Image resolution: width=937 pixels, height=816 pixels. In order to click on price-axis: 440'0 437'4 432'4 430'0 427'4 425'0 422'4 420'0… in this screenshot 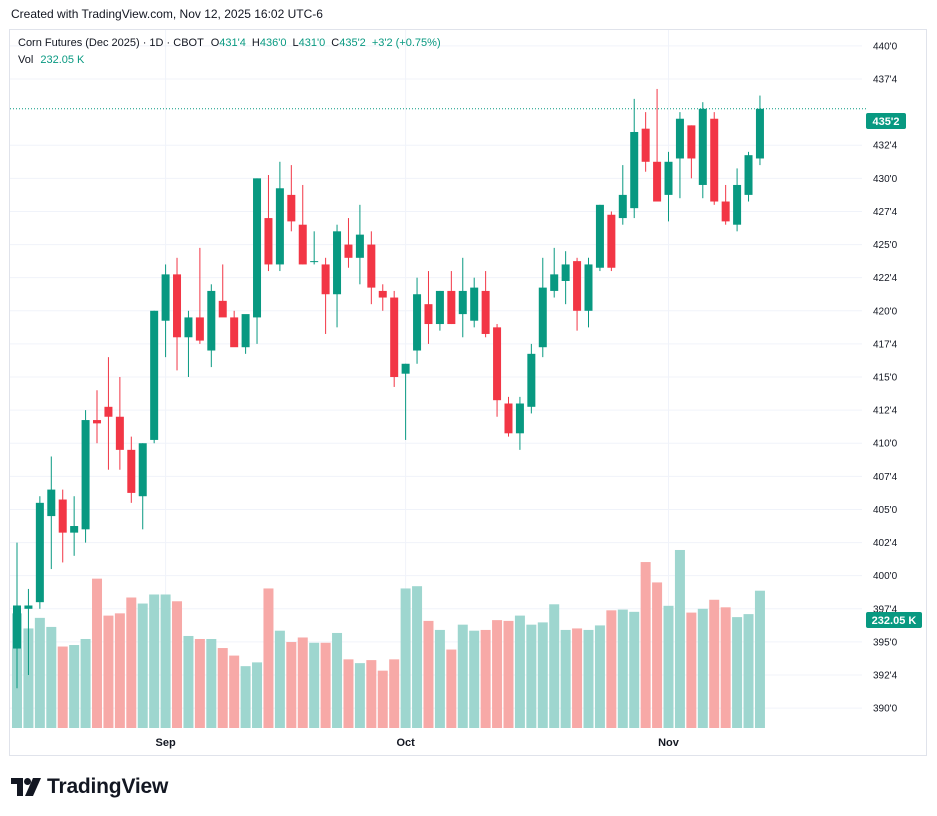, I will do `click(885, 377)`.